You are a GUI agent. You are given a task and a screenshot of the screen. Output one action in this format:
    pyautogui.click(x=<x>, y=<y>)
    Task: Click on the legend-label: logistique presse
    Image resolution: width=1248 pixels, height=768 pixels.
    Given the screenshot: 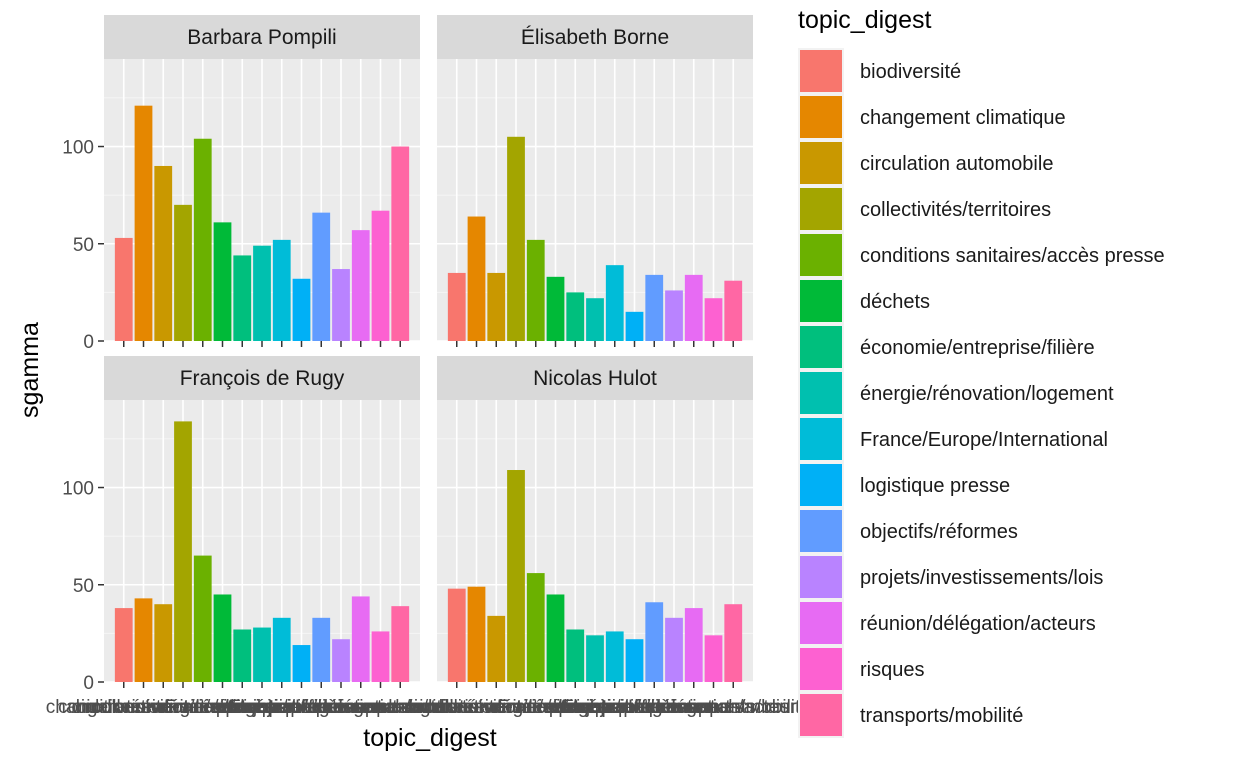 What is the action you would take?
    pyautogui.click(x=935, y=486)
    